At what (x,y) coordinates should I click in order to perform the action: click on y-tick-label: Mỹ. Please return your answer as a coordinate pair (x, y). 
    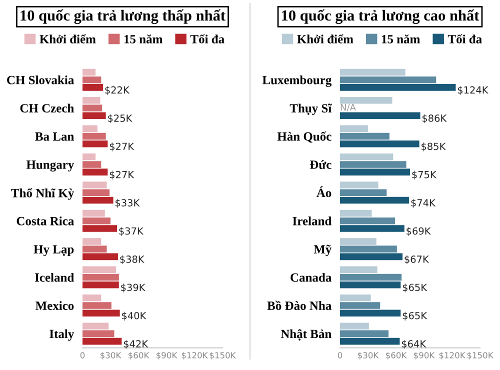
    Looking at the image, I should click on (323, 250).